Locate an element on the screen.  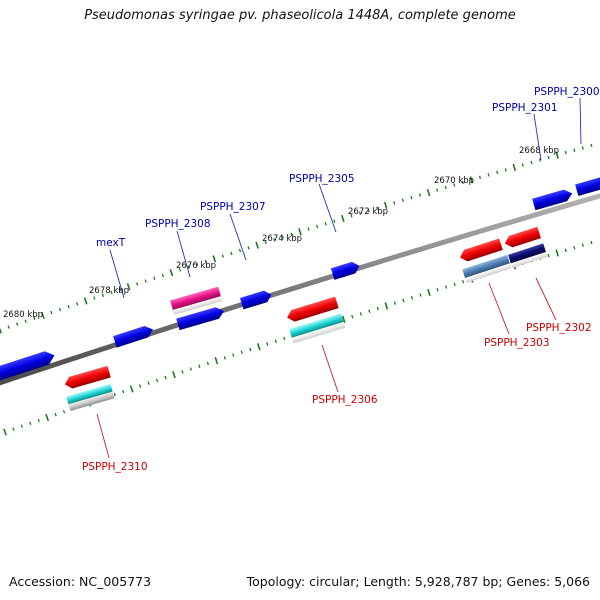
gene-arrow-pspph-2303-red is located at coordinates (480, 250).